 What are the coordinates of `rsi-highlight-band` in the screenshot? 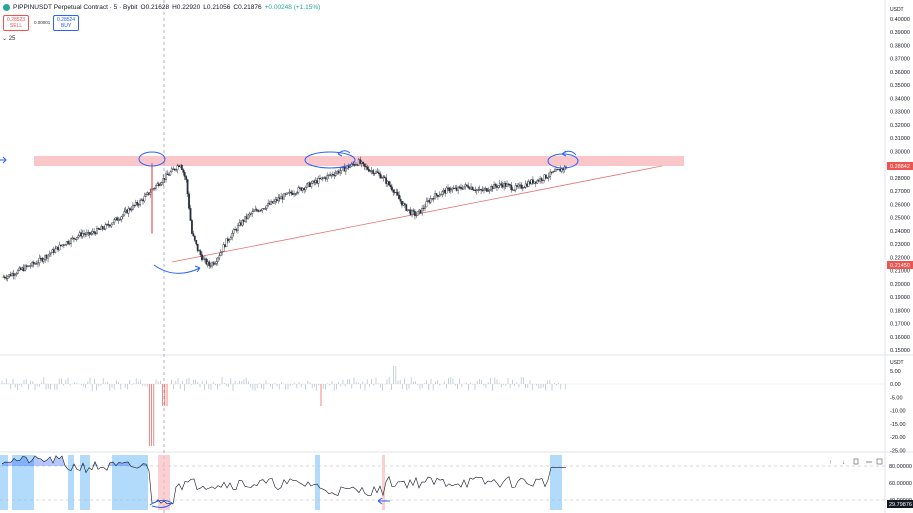 It's located at (71, 482).